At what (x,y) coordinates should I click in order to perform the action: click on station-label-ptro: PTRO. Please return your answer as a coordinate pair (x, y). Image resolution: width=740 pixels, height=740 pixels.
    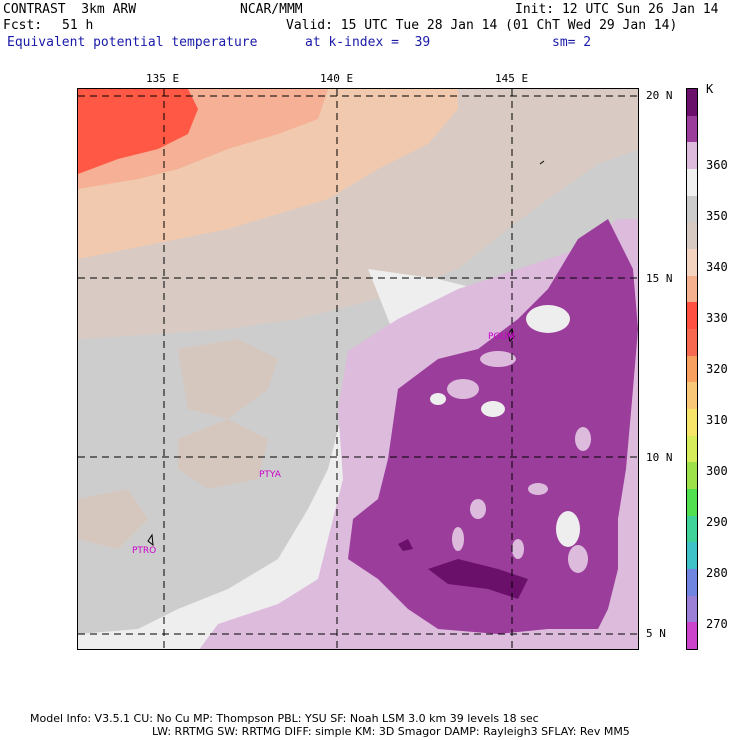
    Looking at the image, I should click on (144, 551).